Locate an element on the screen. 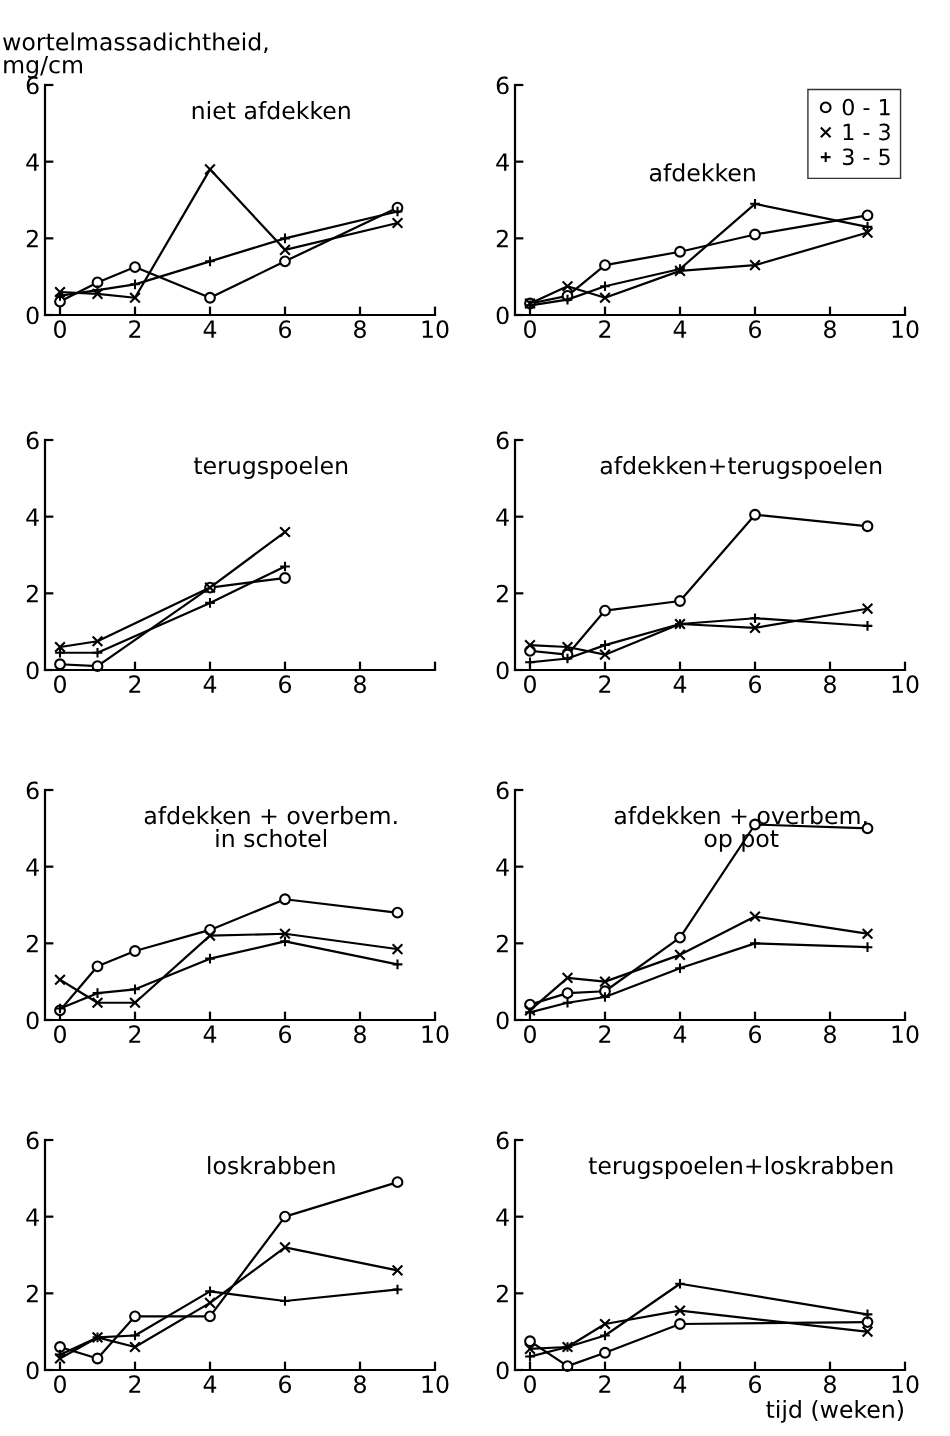  y-axis-title: wortelmassadichtheid, mg/cm is located at coordinates (135, 55).